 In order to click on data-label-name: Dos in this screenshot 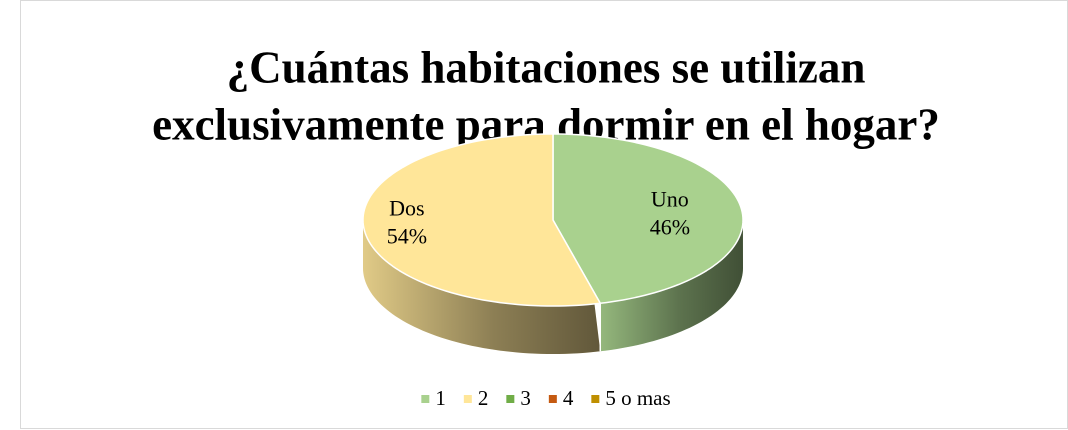, I will do `click(406, 208)`.